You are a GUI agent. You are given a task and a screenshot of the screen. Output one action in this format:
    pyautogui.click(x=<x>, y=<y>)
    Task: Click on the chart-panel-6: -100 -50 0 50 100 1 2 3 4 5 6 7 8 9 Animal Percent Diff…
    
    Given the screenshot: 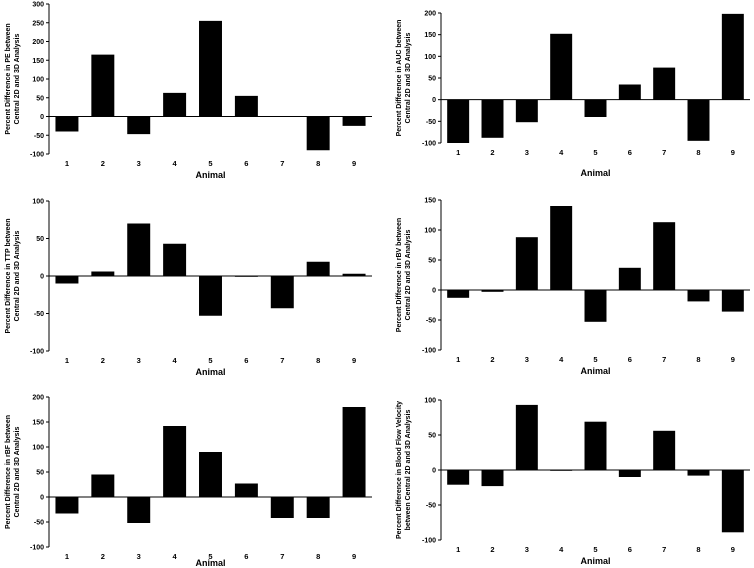 What is the action you would take?
    pyautogui.click(x=573, y=482)
    